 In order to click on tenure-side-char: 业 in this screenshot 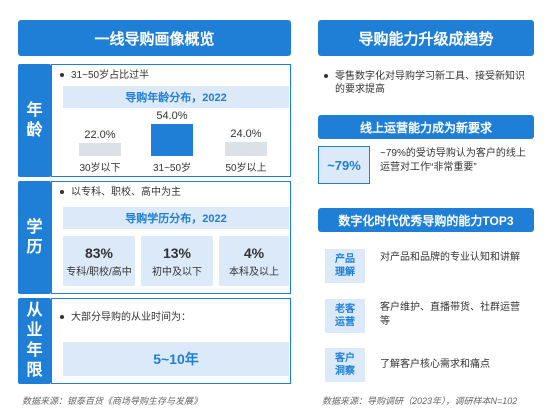, I will do `click(34, 330)`.